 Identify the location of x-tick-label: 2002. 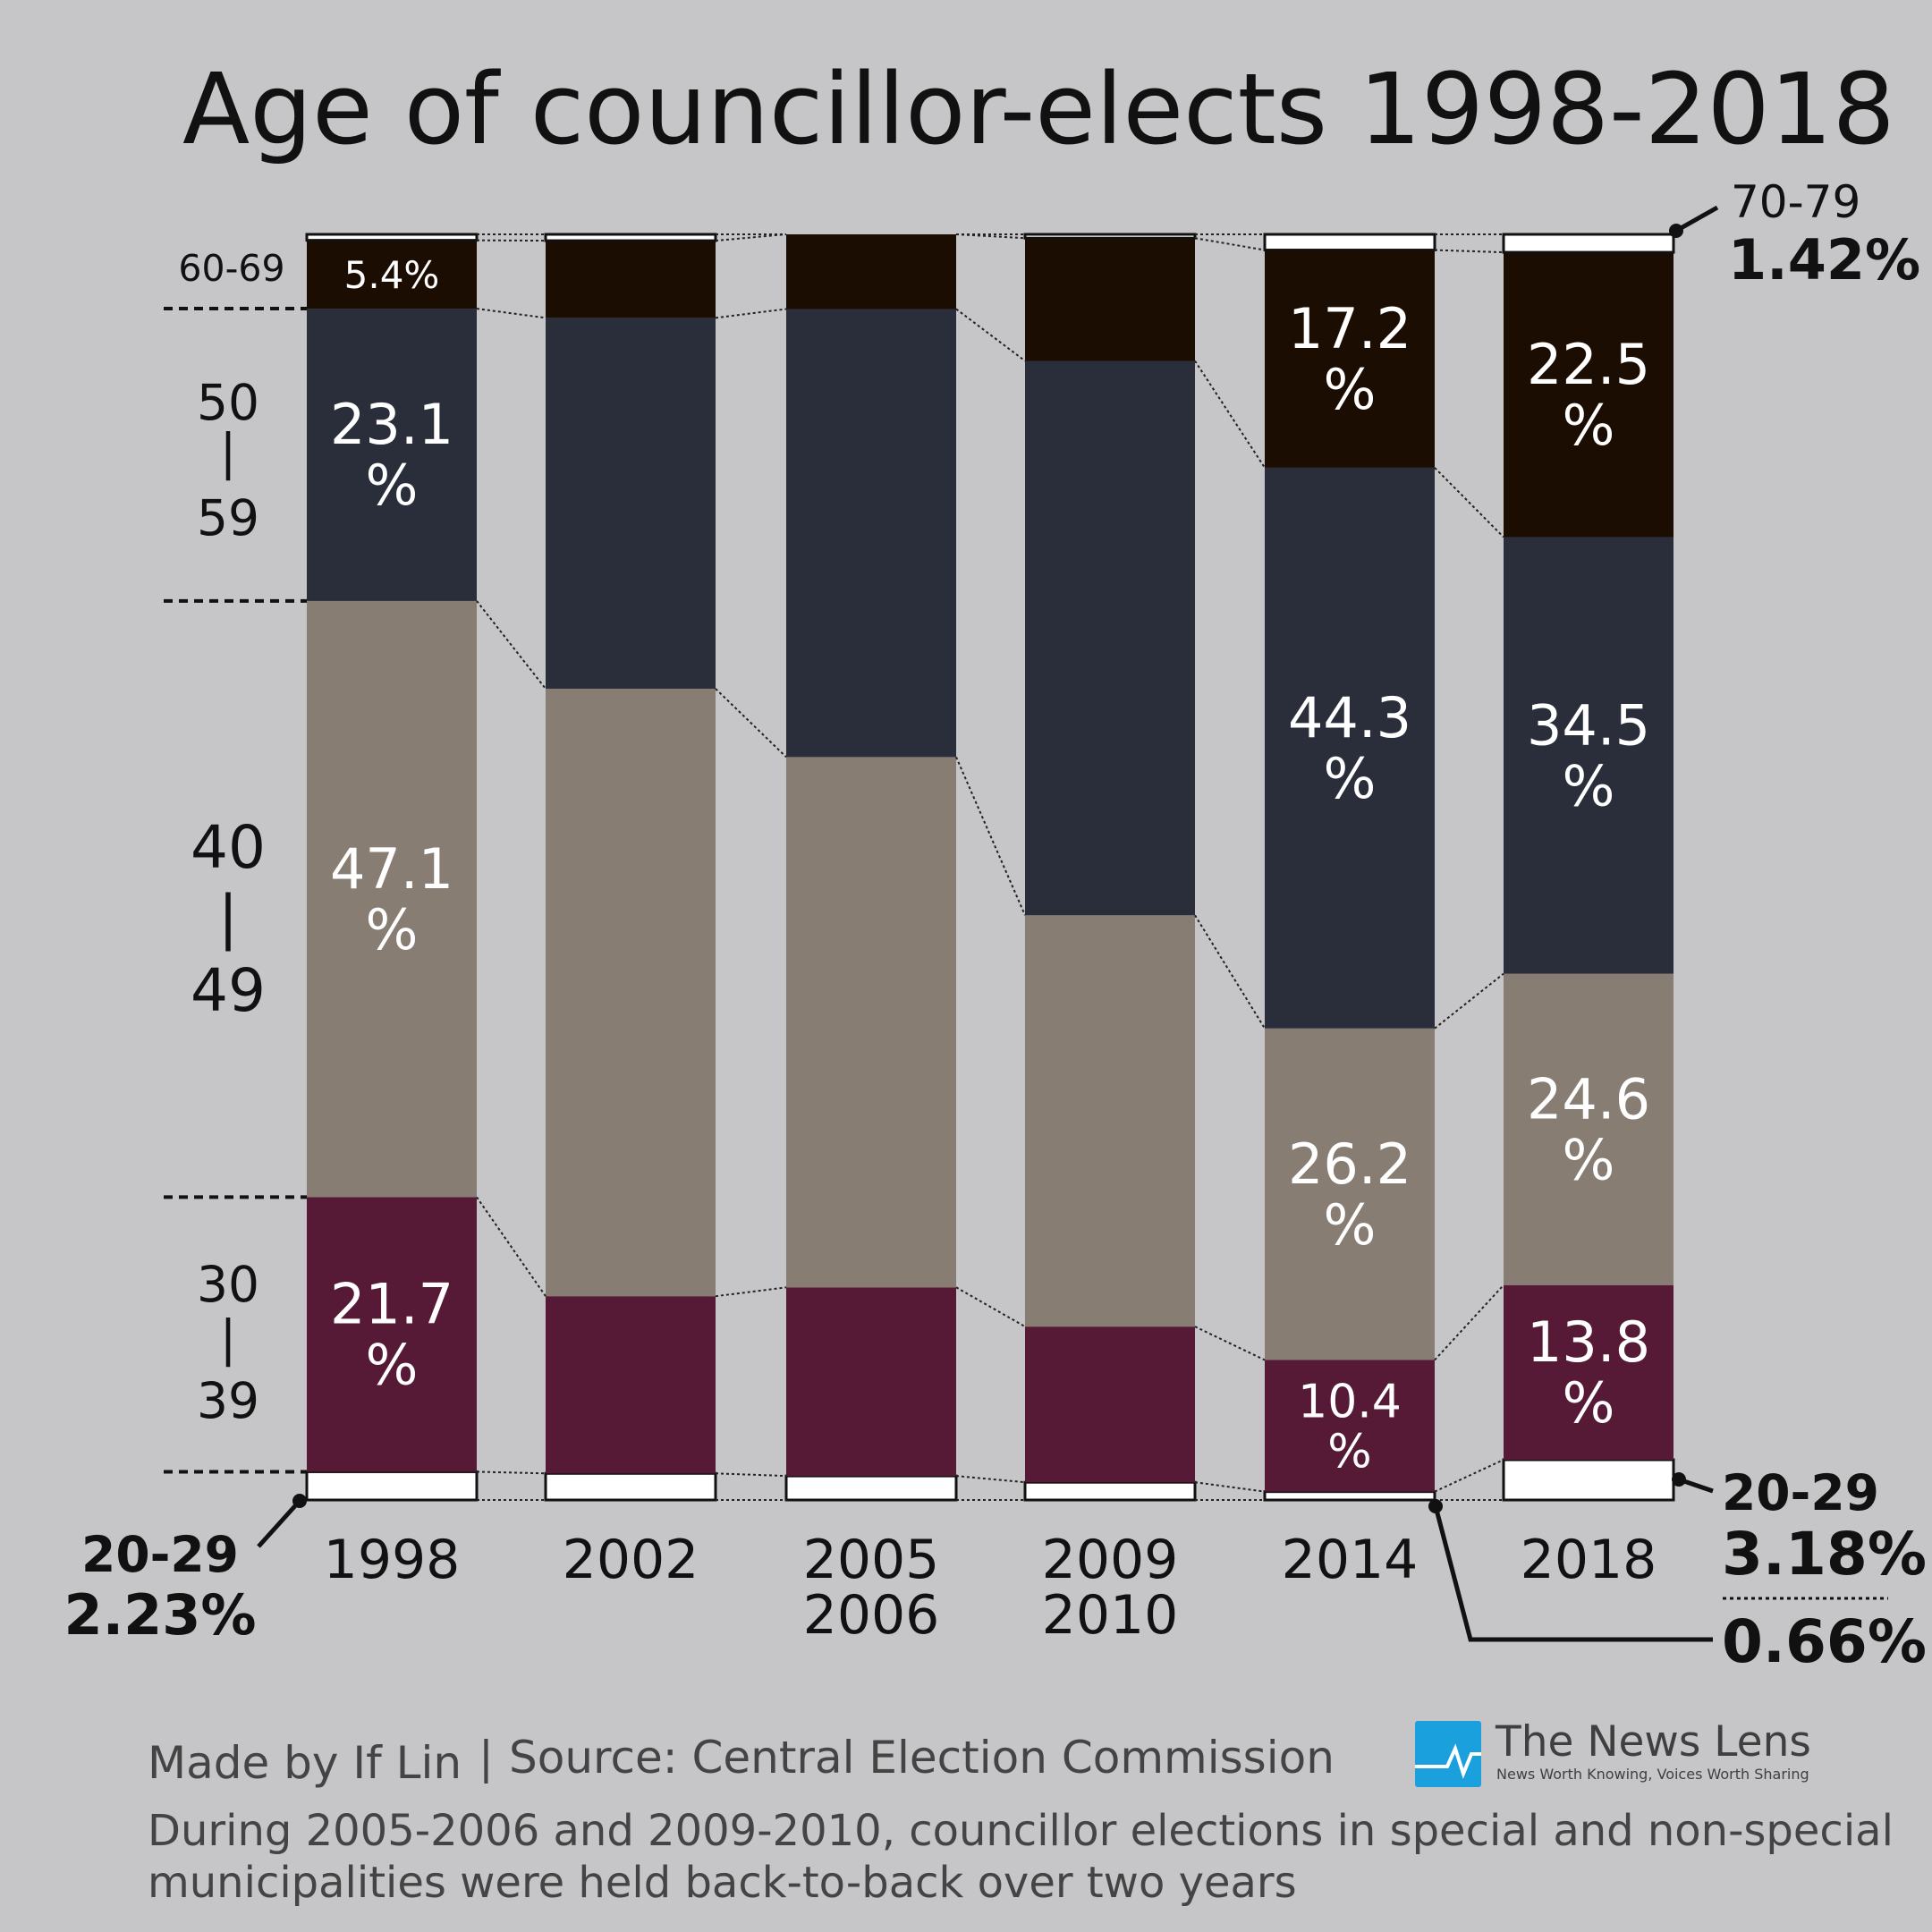
(631, 1560).